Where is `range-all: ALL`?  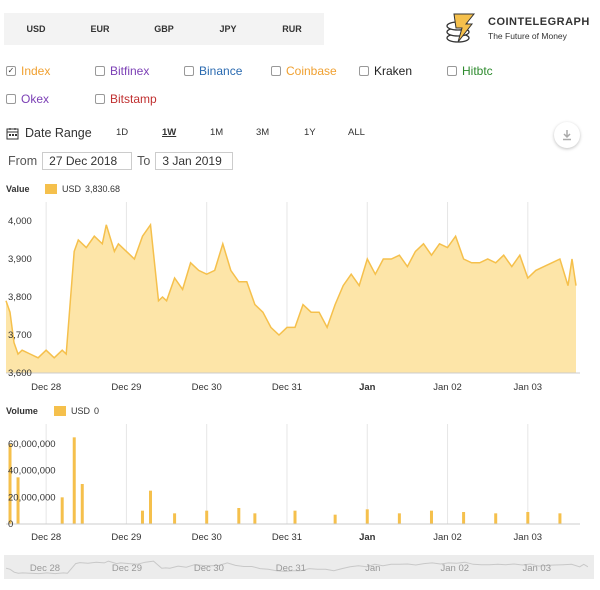 range-all: ALL is located at coordinates (356, 132).